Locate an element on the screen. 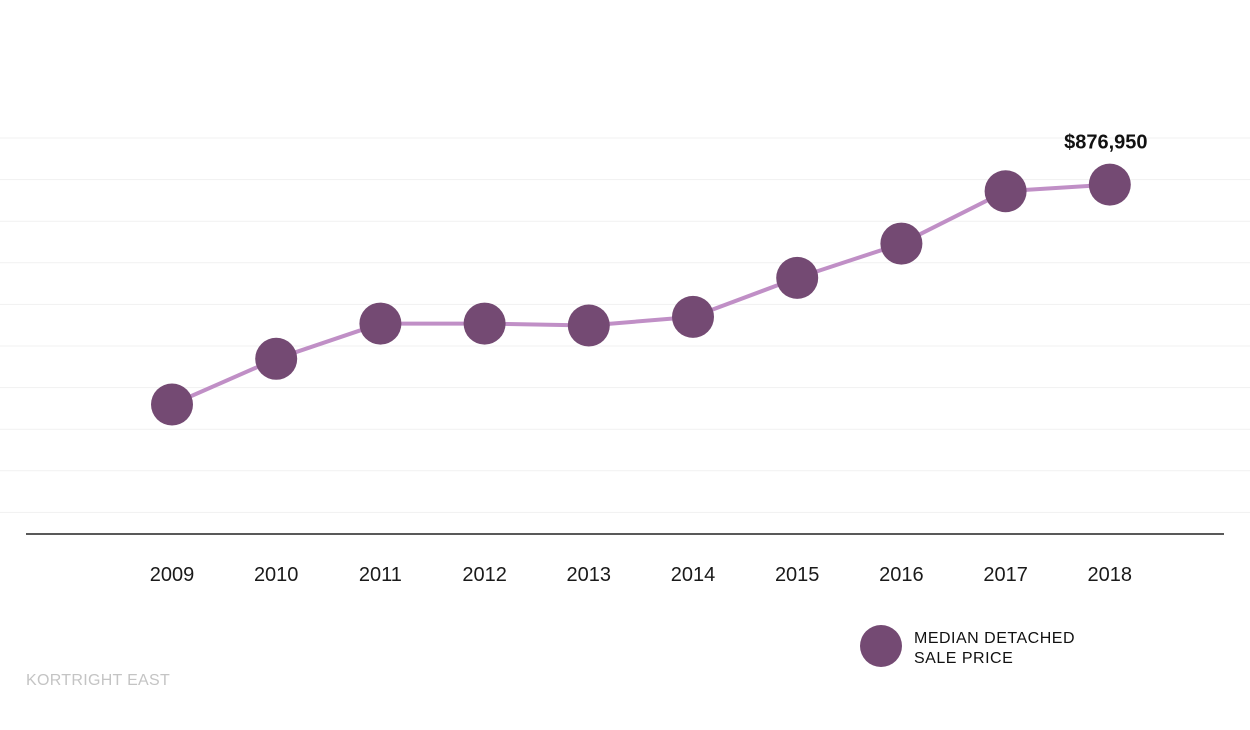 This screenshot has height=730, width=1250. neighbourhood-label: KORTRIGHT EAST is located at coordinates (98, 680).